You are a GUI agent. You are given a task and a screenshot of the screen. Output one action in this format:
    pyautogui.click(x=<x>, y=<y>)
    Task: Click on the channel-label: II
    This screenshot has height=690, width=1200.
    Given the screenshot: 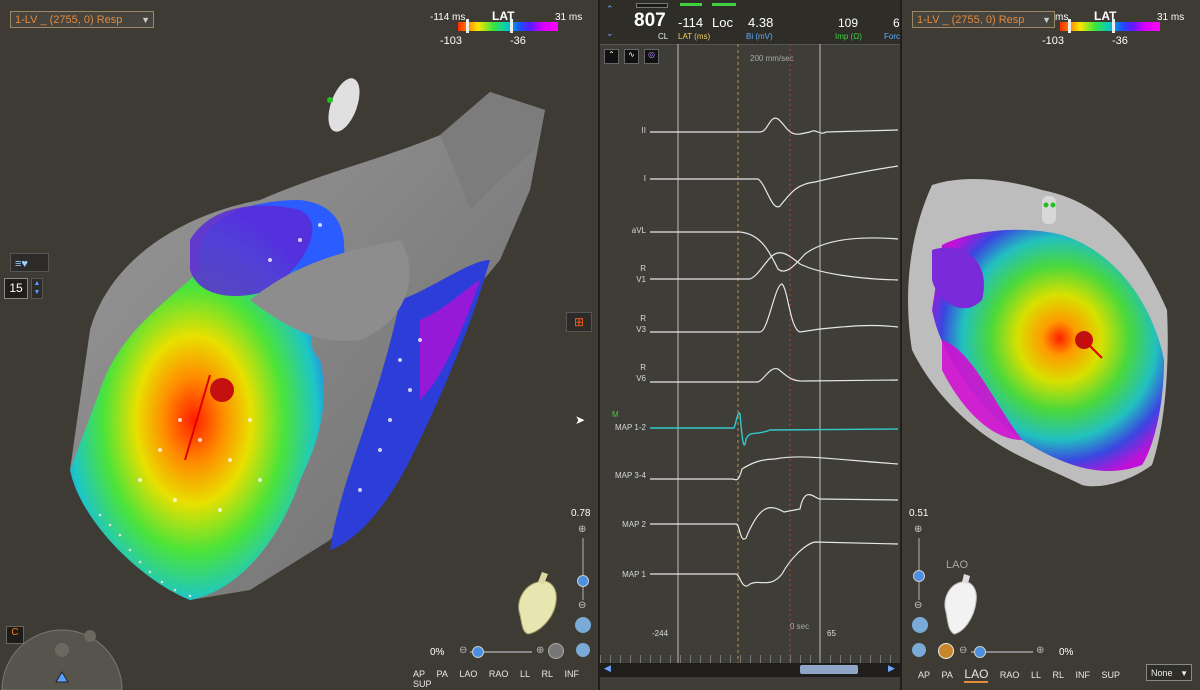 What is the action you would take?
    pyautogui.click(x=643, y=130)
    